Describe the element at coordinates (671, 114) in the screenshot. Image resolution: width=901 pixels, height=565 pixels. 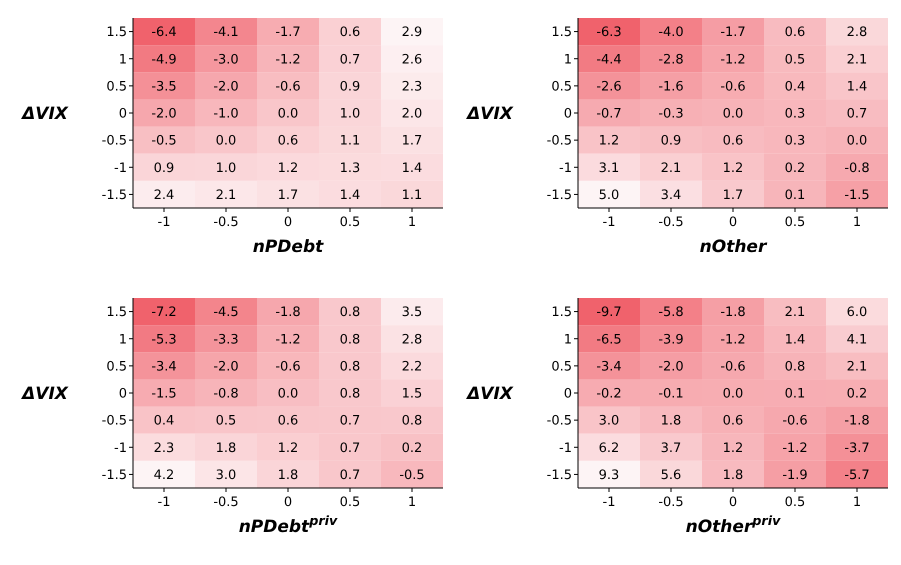
I see `data-label: -0.3` at that location.